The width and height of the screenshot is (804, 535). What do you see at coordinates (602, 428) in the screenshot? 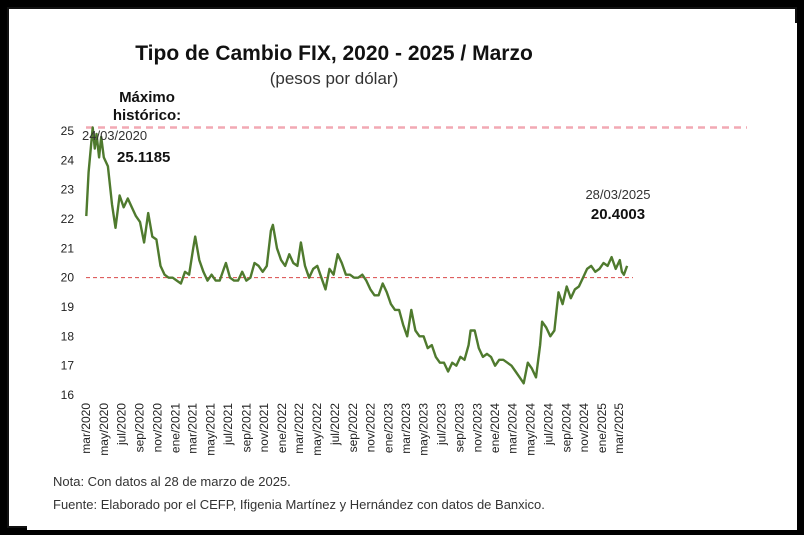
I see `x-tick-label: ene/2025` at bounding box center [602, 428].